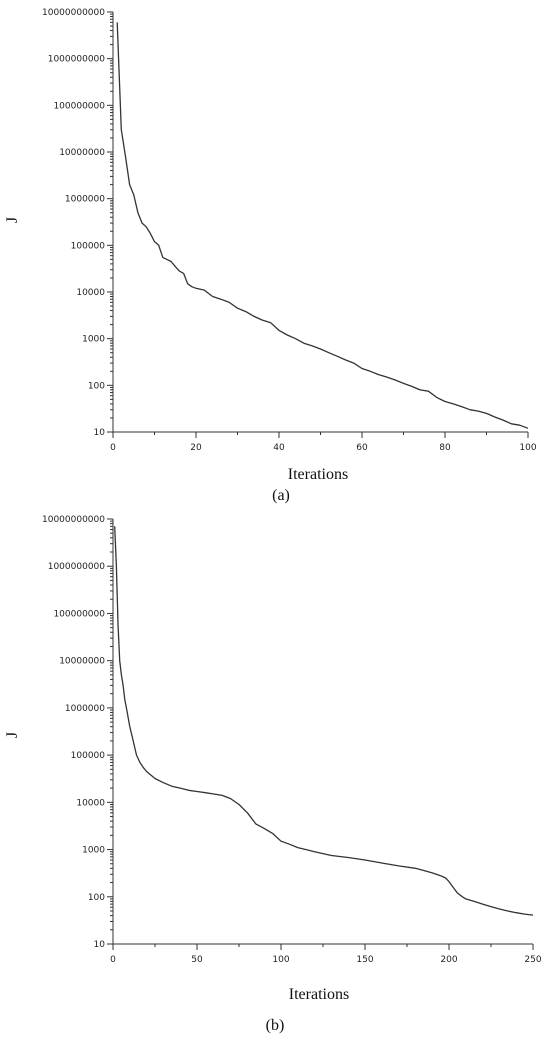  What do you see at coordinates (279, 448) in the screenshot?
I see `x-tick-label: 40` at bounding box center [279, 448].